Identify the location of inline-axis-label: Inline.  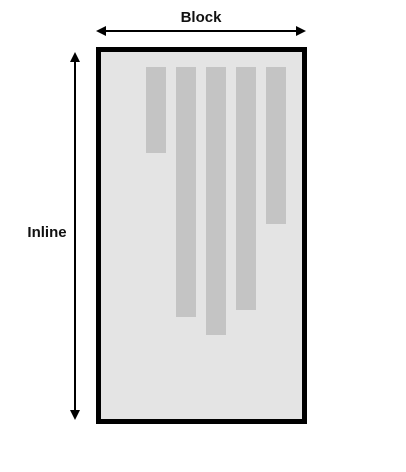
(46, 232).